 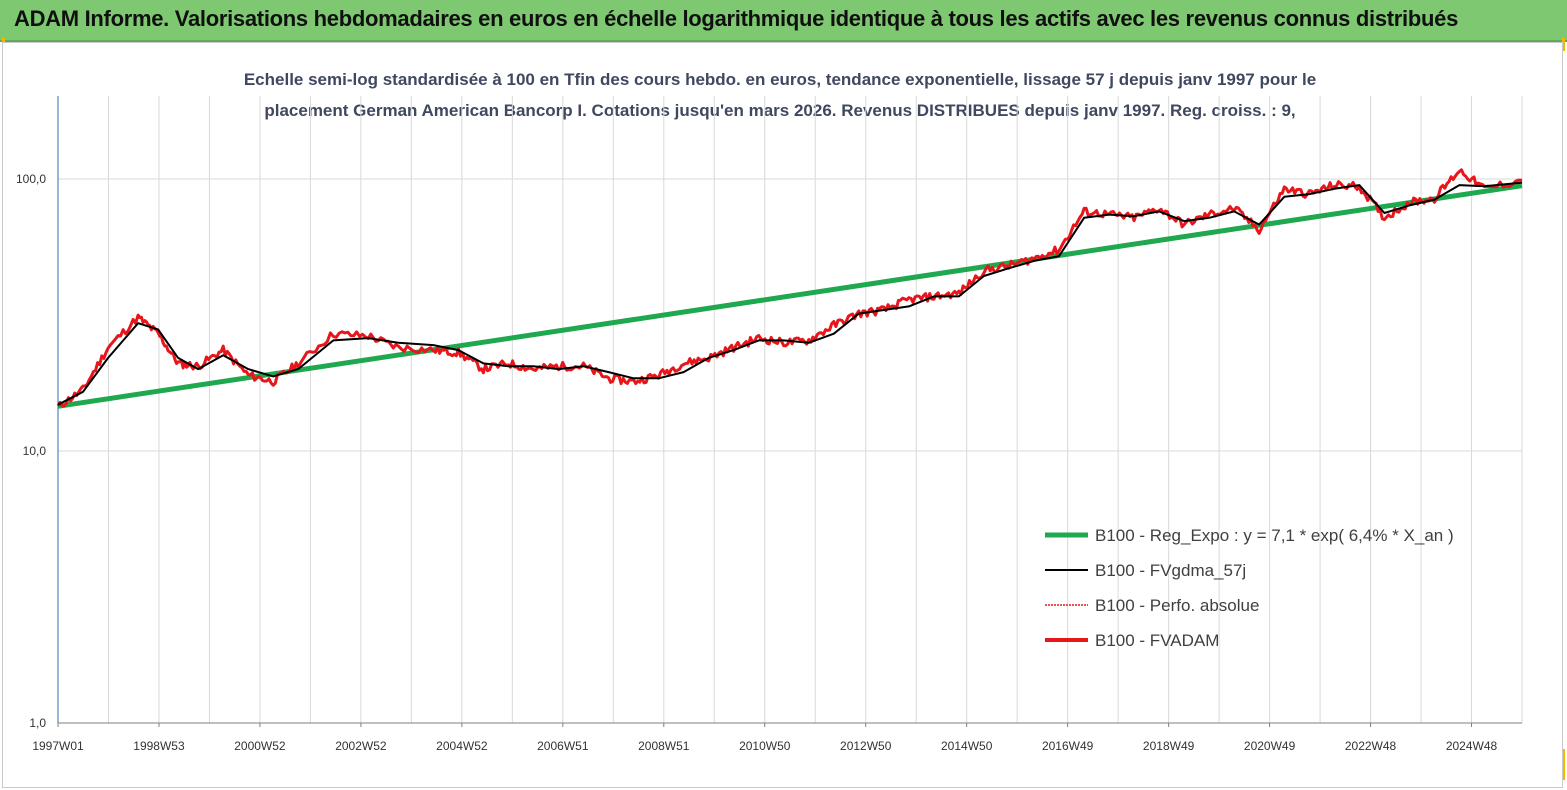 I want to click on x-tick-label: 2012W50, so click(x=866, y=746).